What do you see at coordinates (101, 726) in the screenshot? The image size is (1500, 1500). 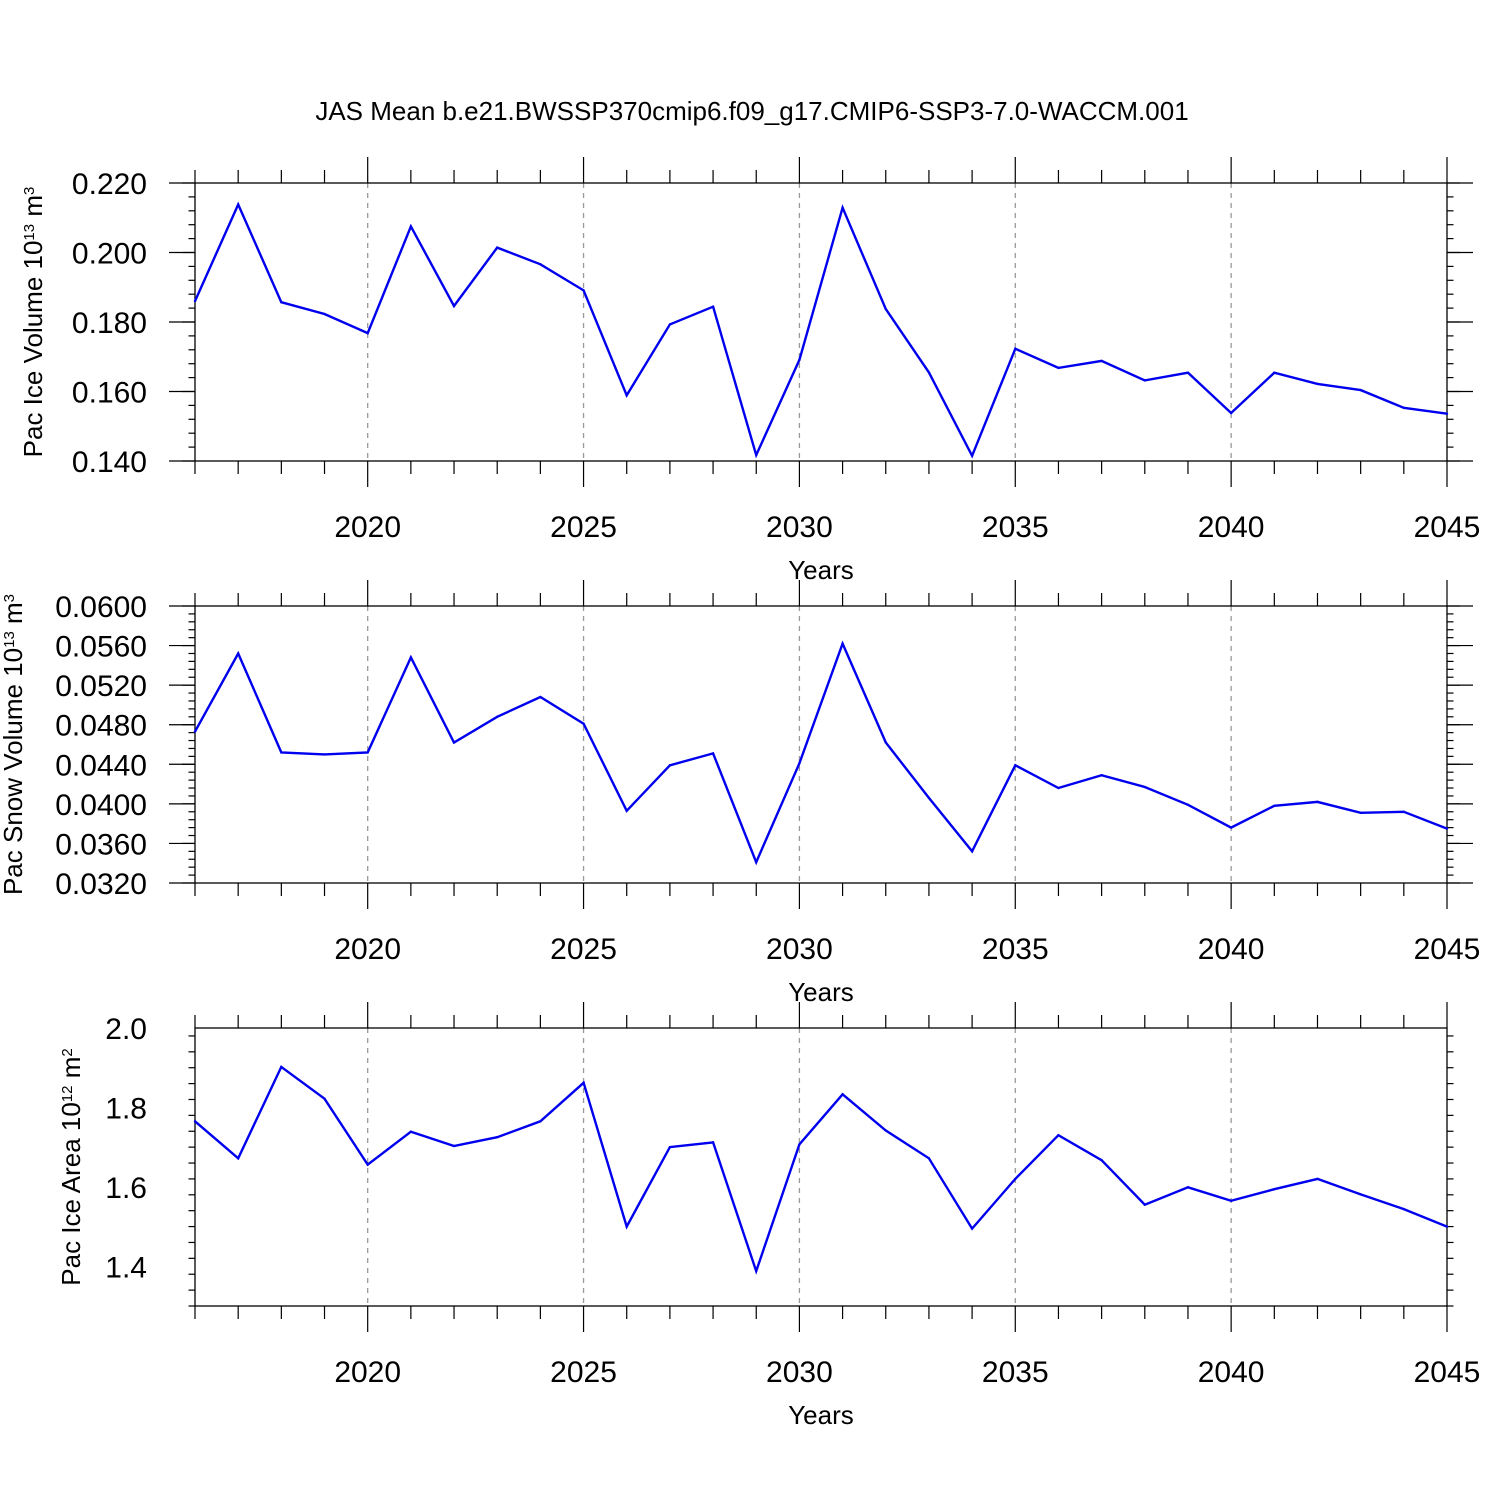 I see `y-tick-label: 0.0480` at bounding box center [101, 726].